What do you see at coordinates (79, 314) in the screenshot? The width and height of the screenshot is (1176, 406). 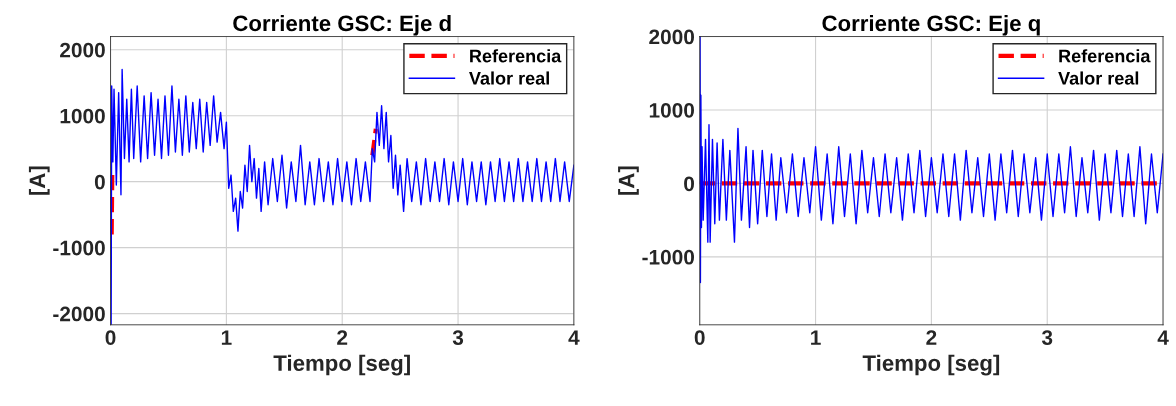 I see `y-tick-label: -2000` at bounding box center [79, 314].